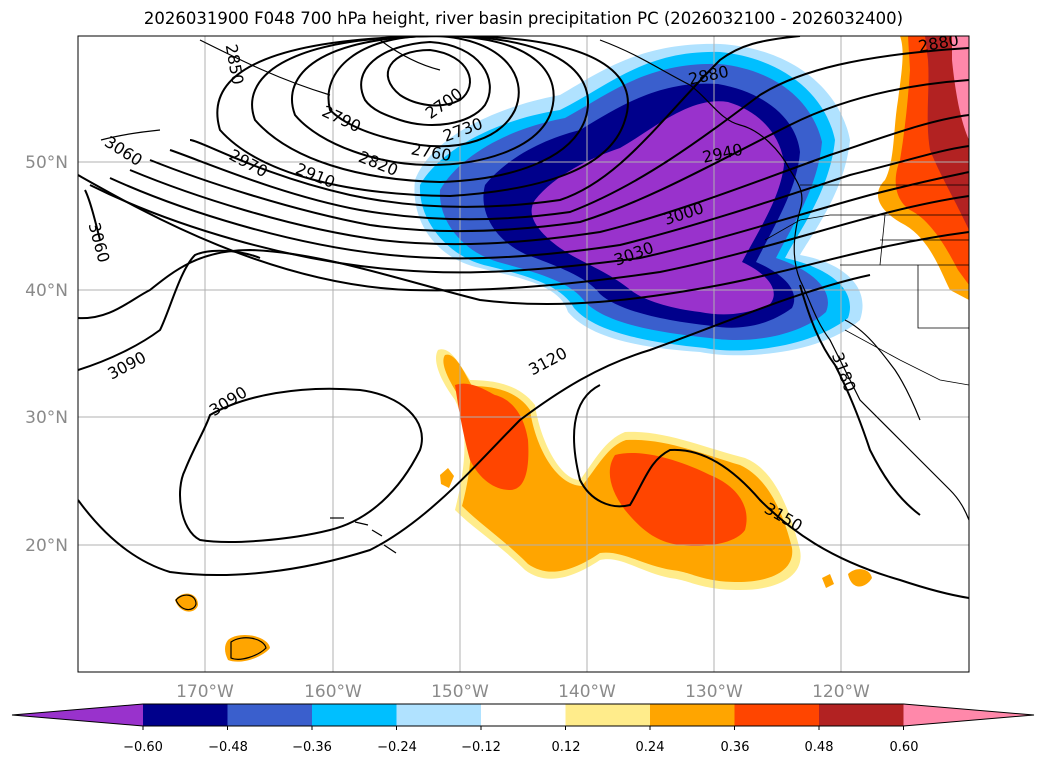  I want to click on colorbar-label-048: 0.48, so click(819, 747).